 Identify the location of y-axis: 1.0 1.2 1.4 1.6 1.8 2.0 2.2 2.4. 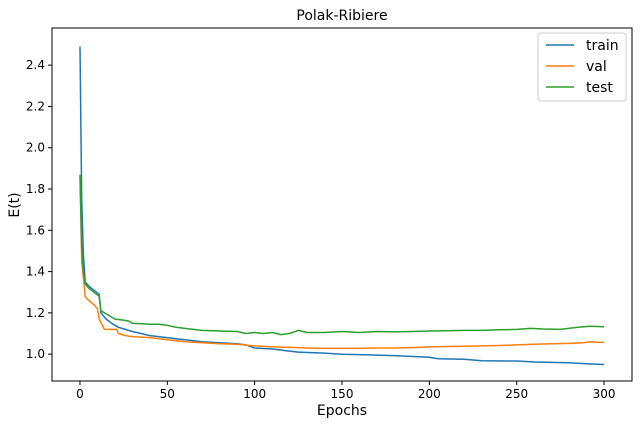
(39, 209).